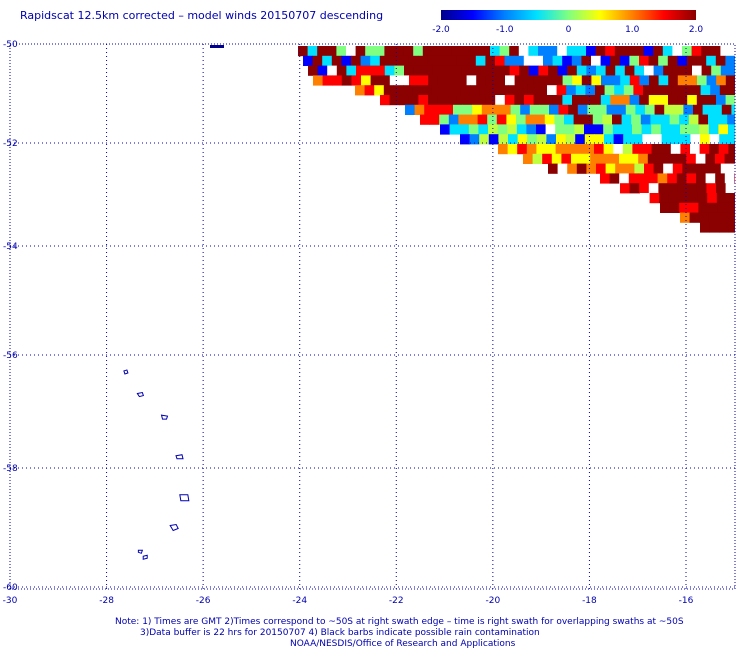 This screenshot has height=650, width=740. I want to click on latitude-tick-label: -54, so click(10, 247).